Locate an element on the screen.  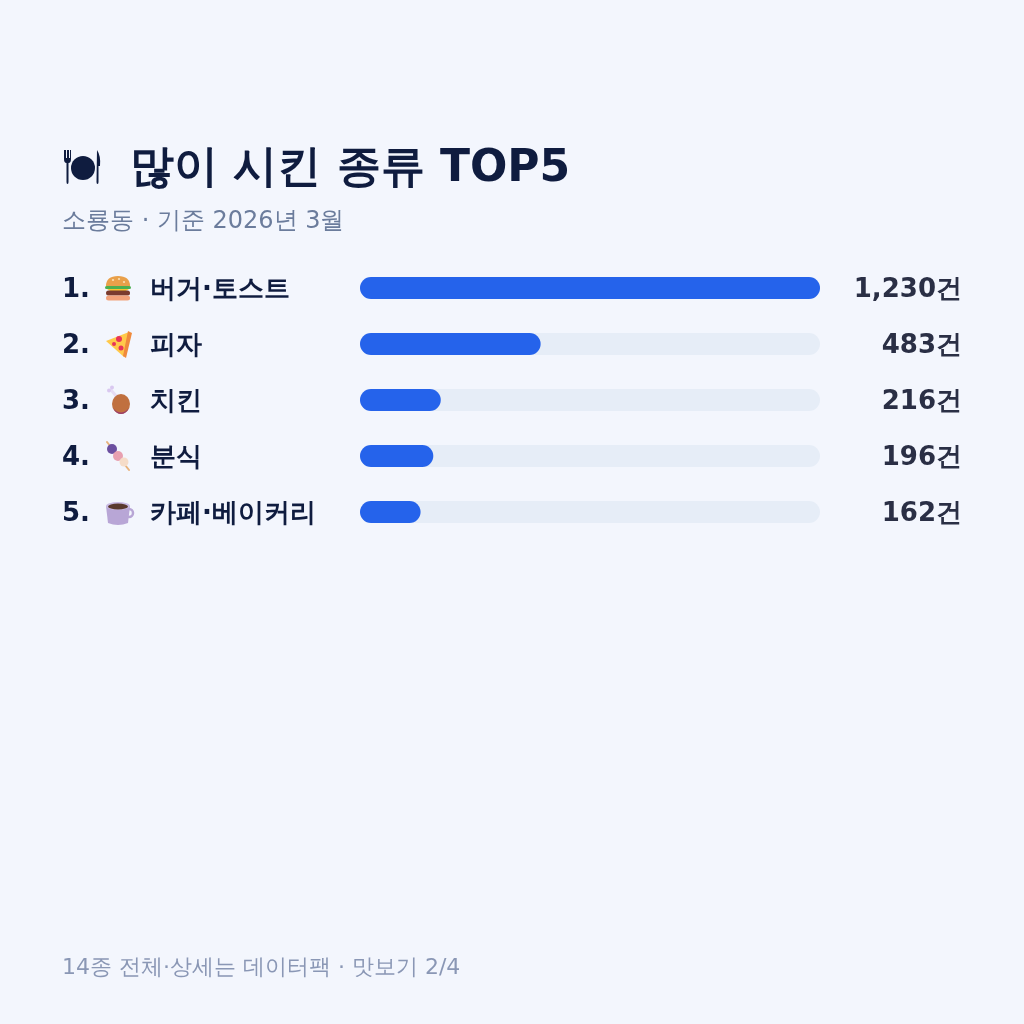
data-label: 162건 is located at coordinates (921, 512).